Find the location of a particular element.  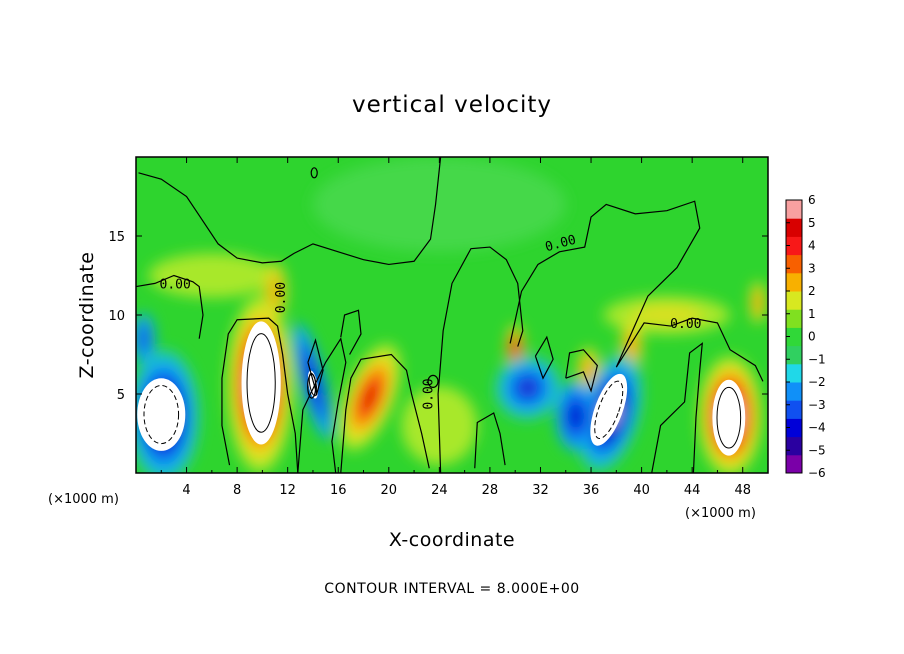

colorbar-tick-label: −1 is located at coordinates (817, 359).